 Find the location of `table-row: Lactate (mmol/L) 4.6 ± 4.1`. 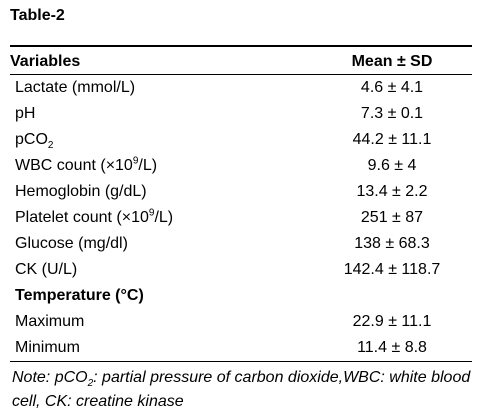

table-row: Lactate (mmol/L) 4.6 ± 4.1 is located at coordinates (241, 88).